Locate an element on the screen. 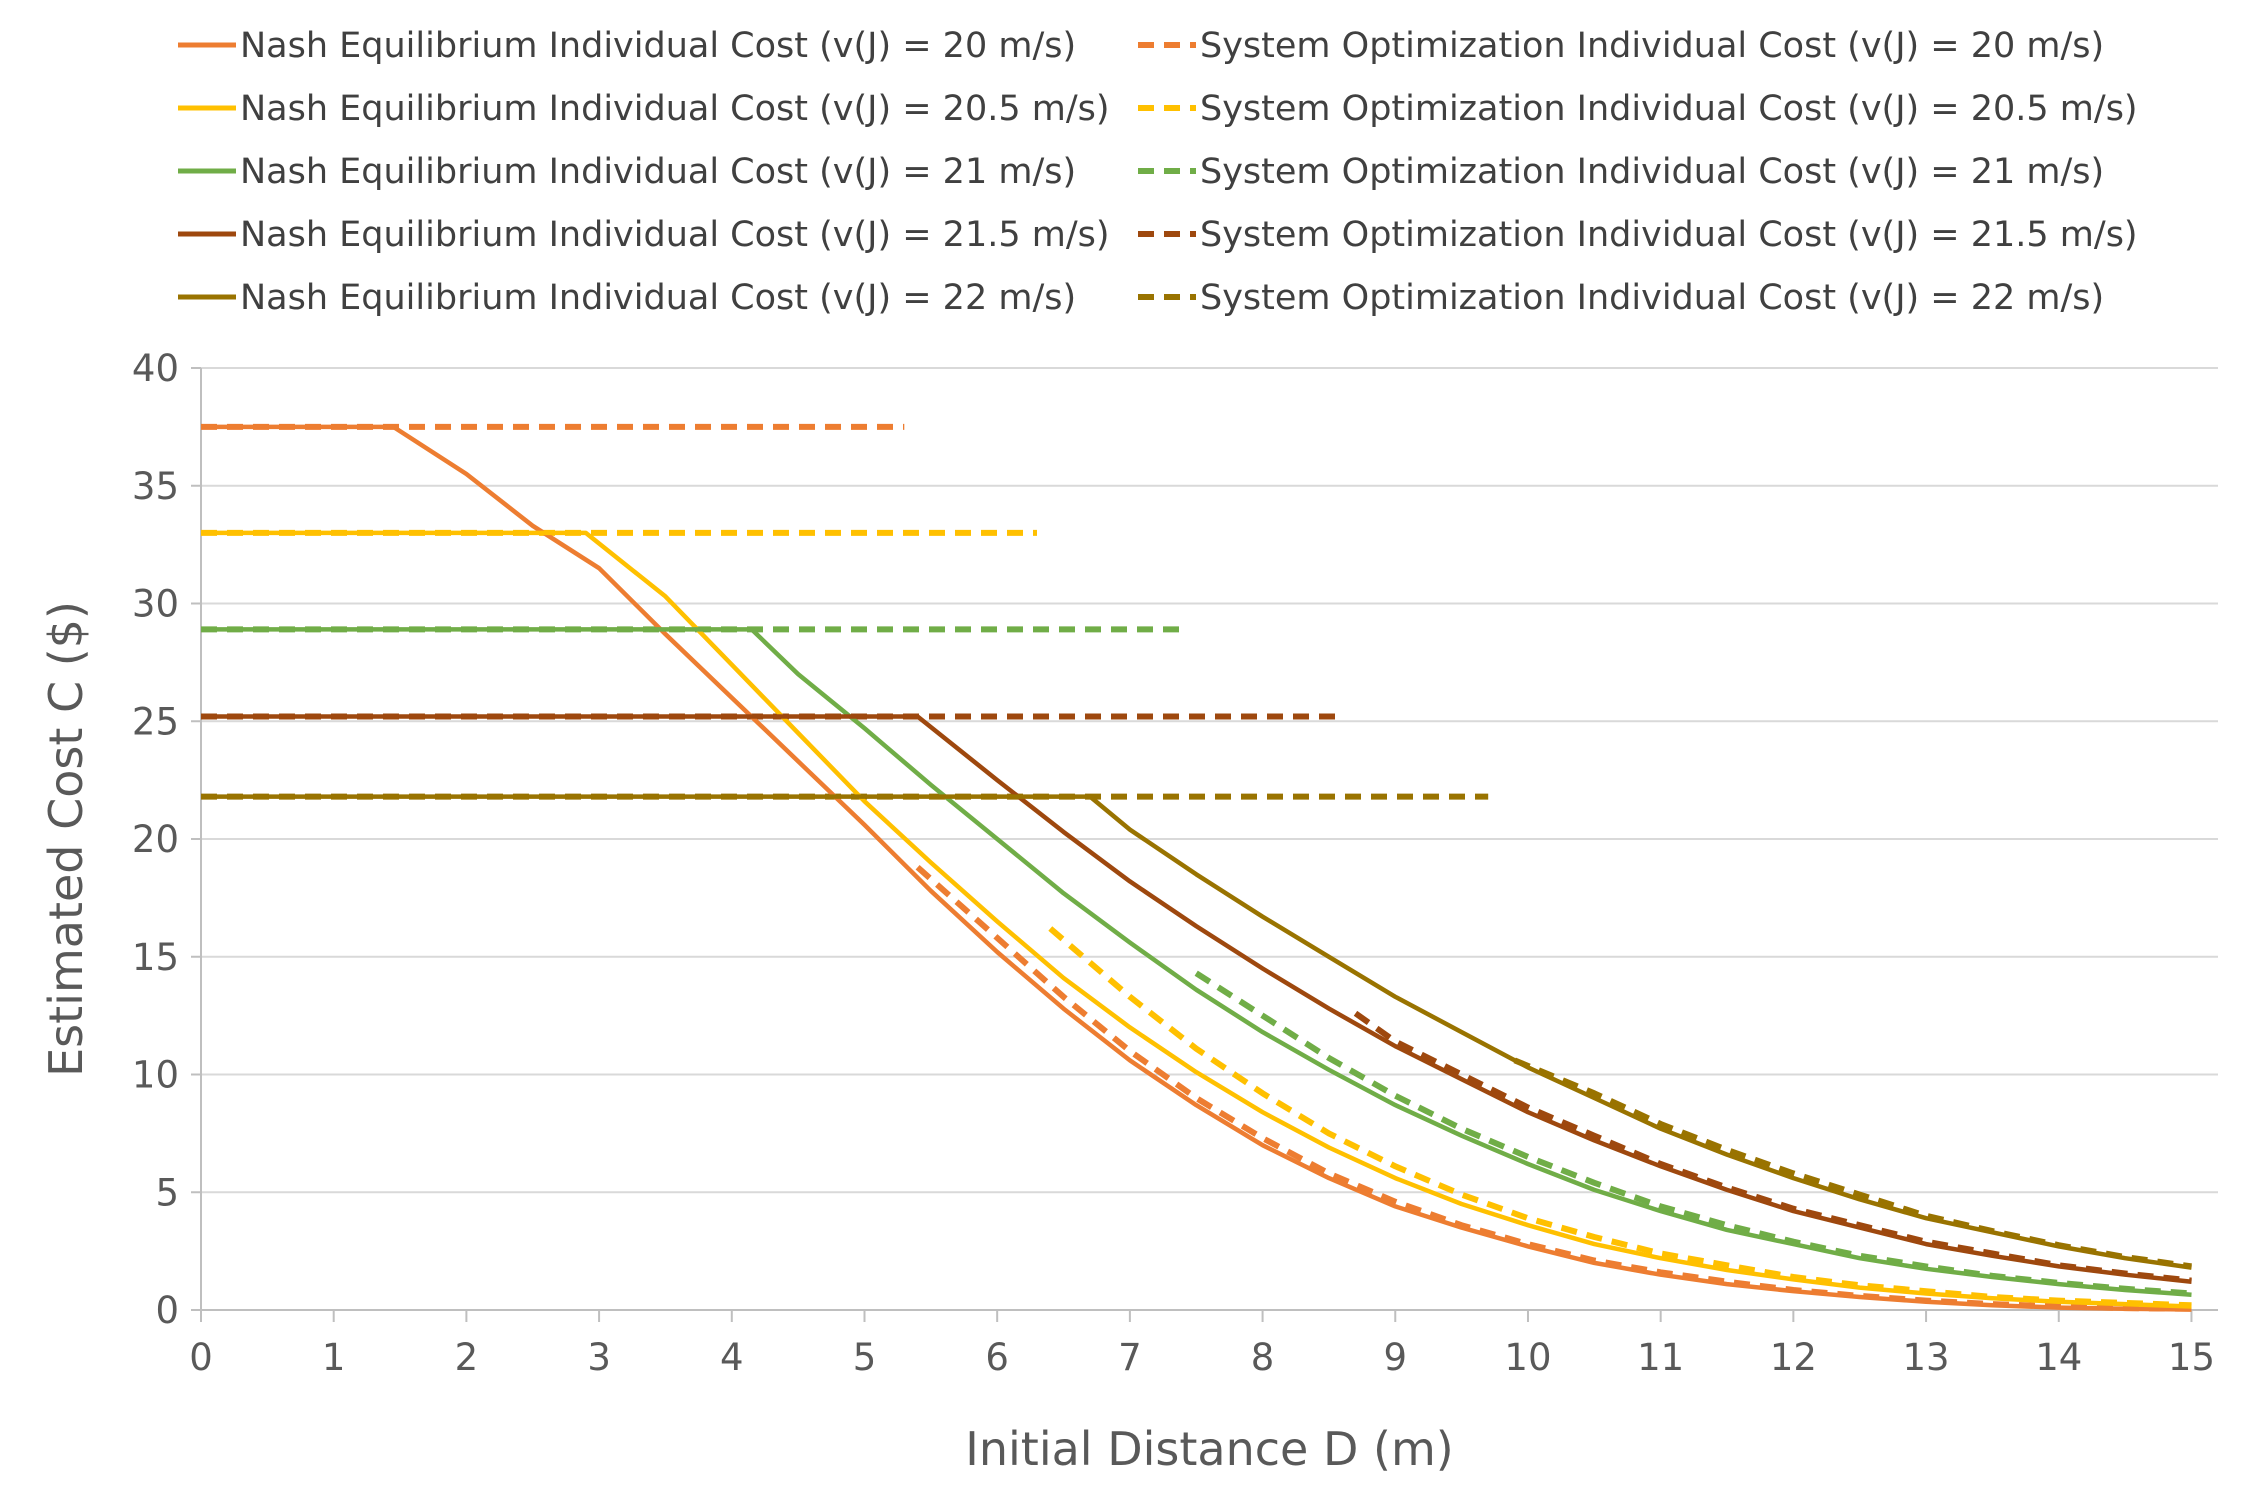 Image resolution: width=2250 pixels, height=1500 pixels. y-axis-title: Estimated Cost C ($) is located at coordinates (66, 839).